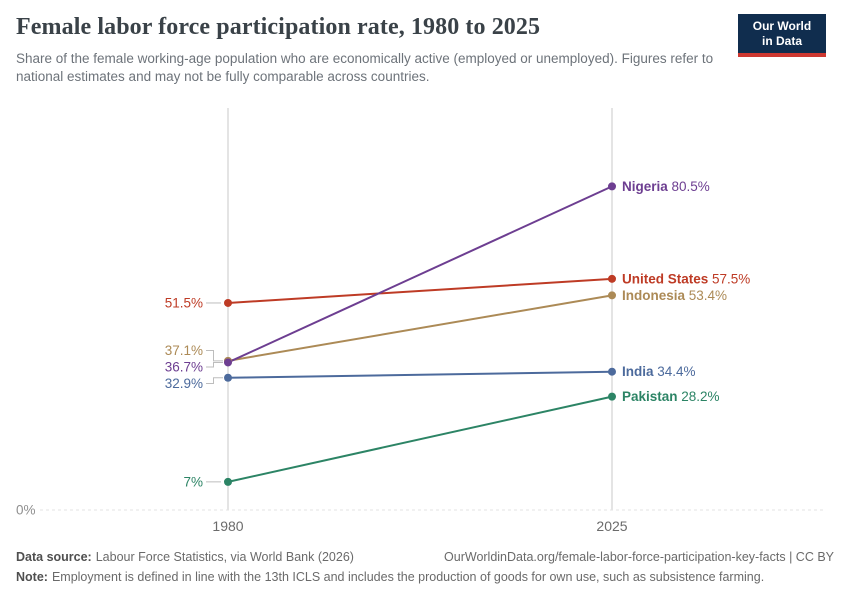 The width and height of the screenshot is (850, 600). Describe the element at coordinates (782, 26) in the screenshot. I see `owid-logo-line1: Our World` at that location.